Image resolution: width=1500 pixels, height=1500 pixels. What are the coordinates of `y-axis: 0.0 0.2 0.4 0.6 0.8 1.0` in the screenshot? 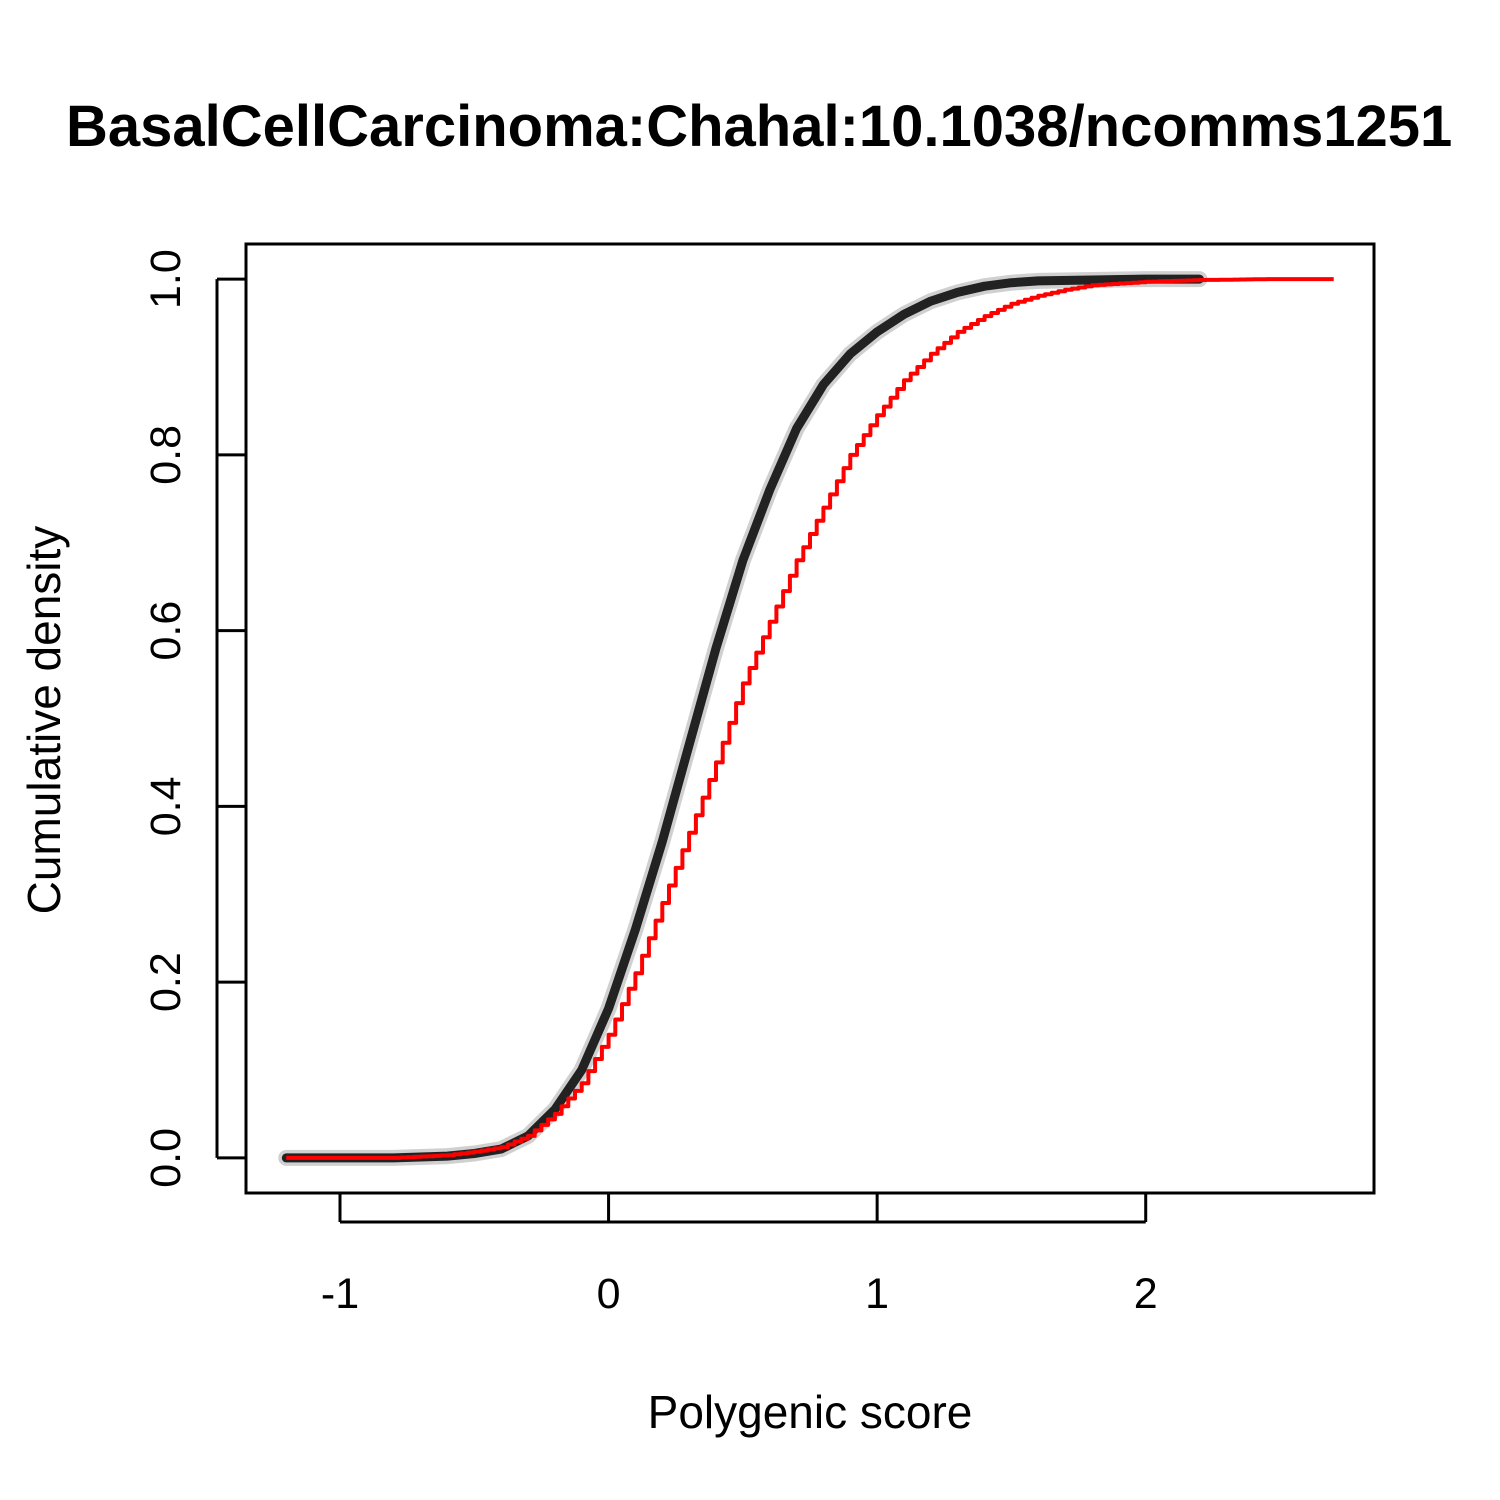 It's located at (194, 718).